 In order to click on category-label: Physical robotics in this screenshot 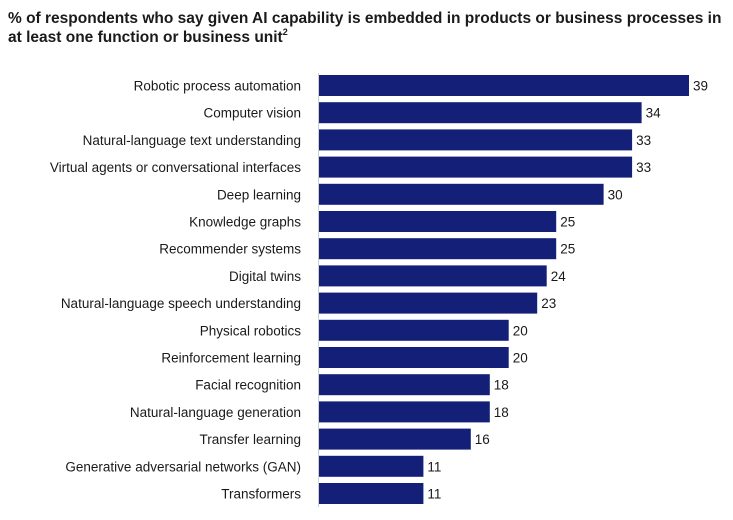, I will do `click(251, 330)`.